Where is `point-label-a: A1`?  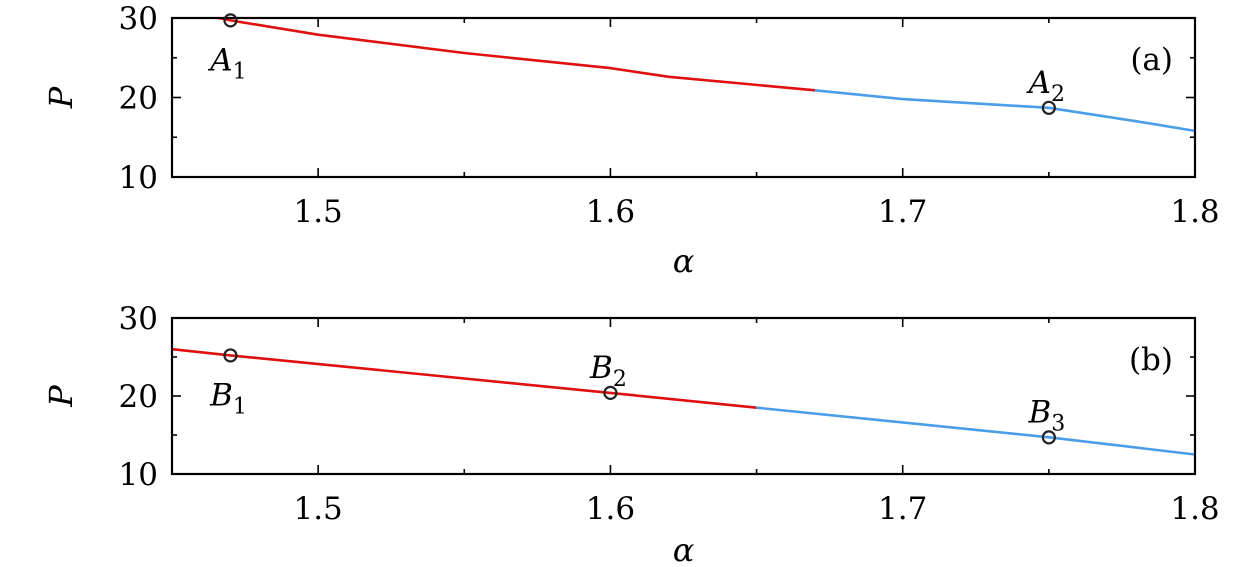 point-label-a: A1 is located at coordinates (226, 63).